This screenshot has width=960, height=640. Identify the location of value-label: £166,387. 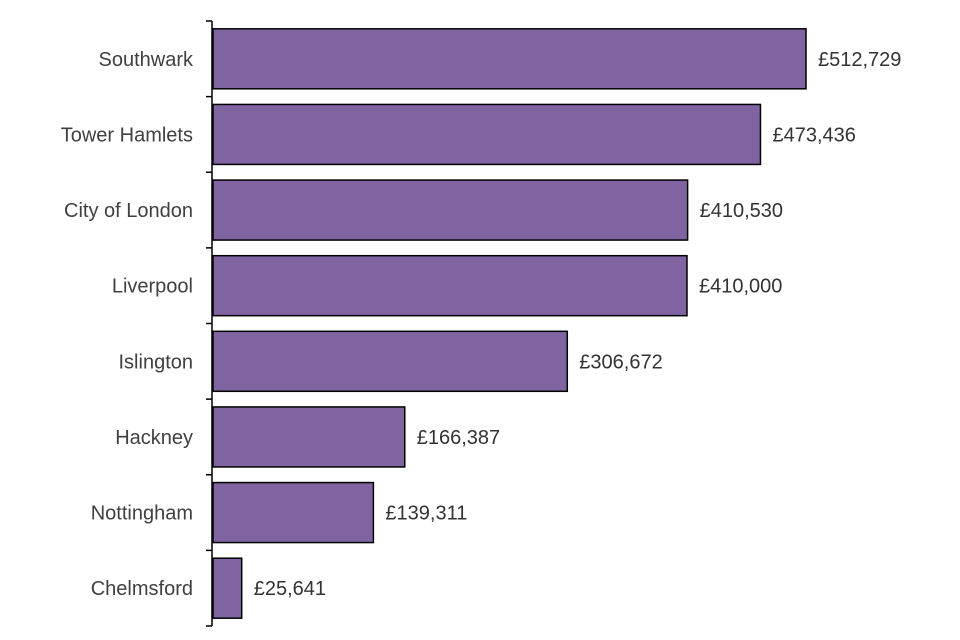
(458, 438).